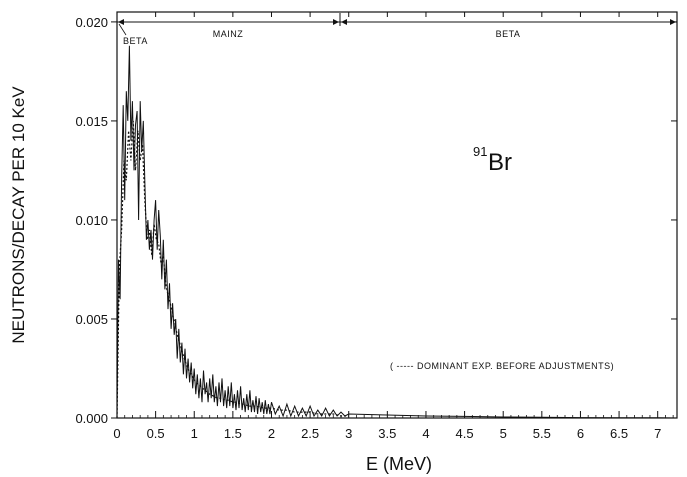 The image size is (687, 477). I want to click on x-tick-label: 4.5, so click(465, 433).